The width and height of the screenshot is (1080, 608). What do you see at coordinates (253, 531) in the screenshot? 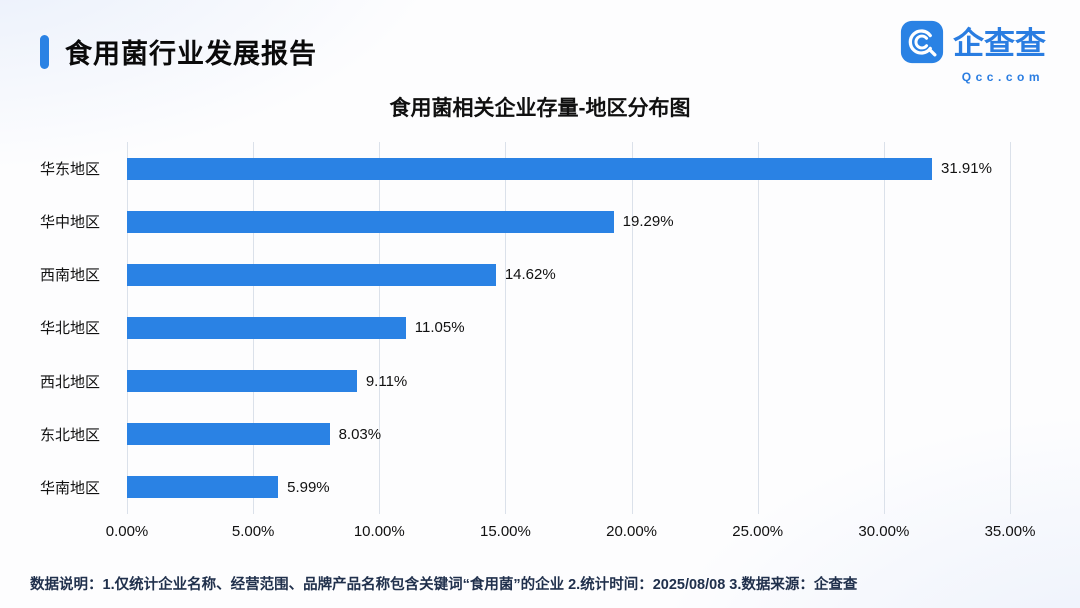
I see `x-tick-label: 5.00%` at bounding box center [253, 531].